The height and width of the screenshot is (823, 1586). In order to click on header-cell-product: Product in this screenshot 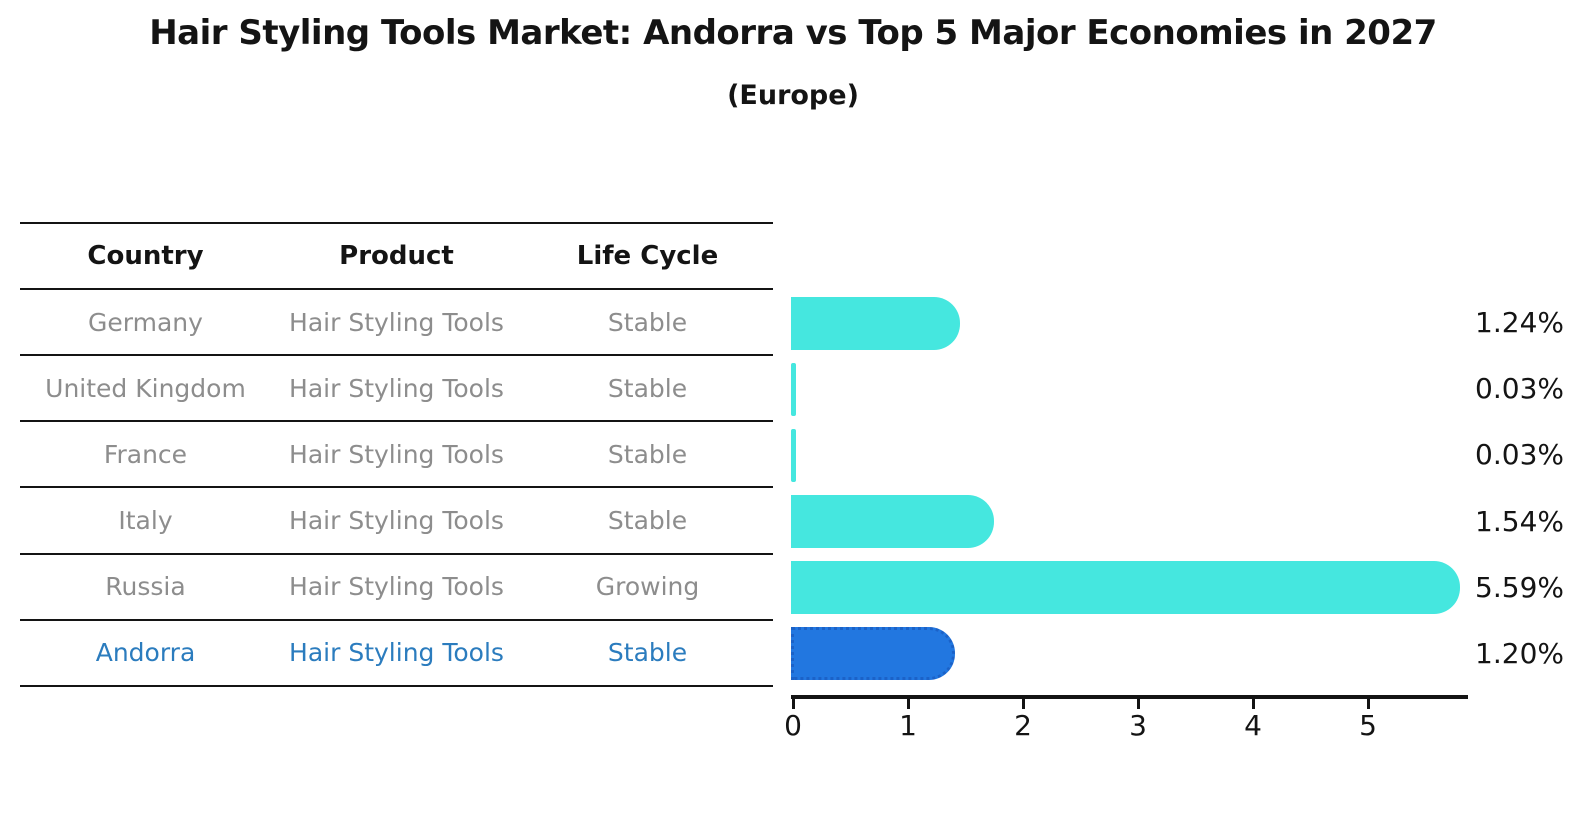, I will do `click(396, 256)`.